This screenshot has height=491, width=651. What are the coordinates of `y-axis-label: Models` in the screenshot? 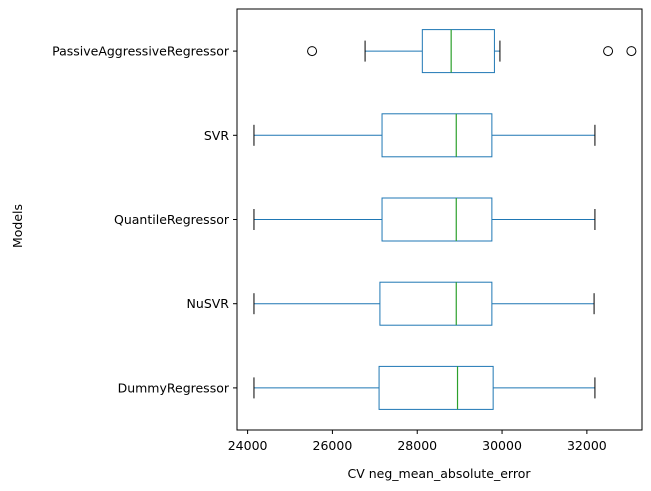 It's located at (17, 226).